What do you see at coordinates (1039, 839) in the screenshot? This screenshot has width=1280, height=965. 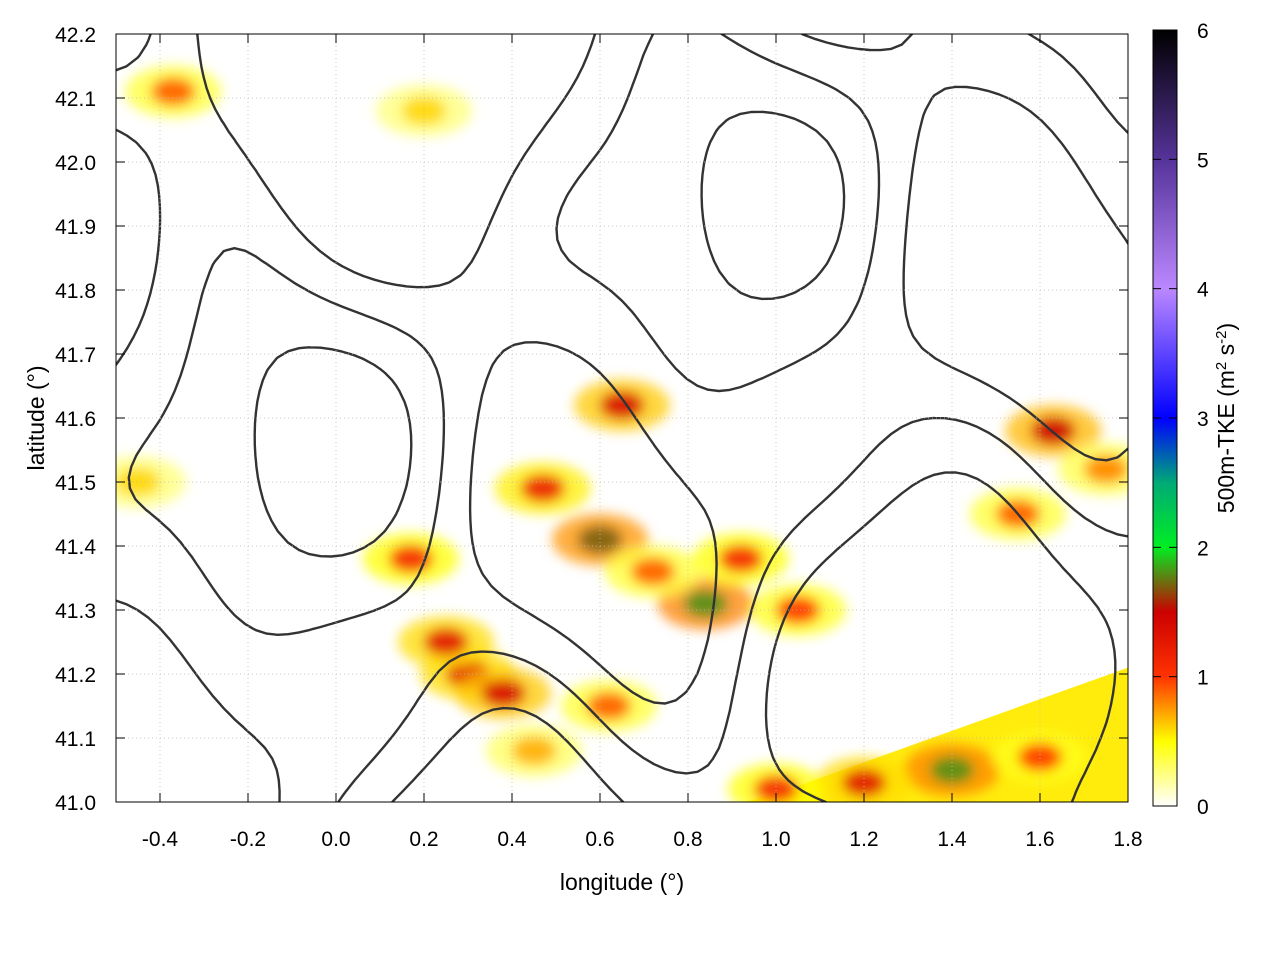 I see `x-tick-label: 1.6` at bounding box center [1039, 839].